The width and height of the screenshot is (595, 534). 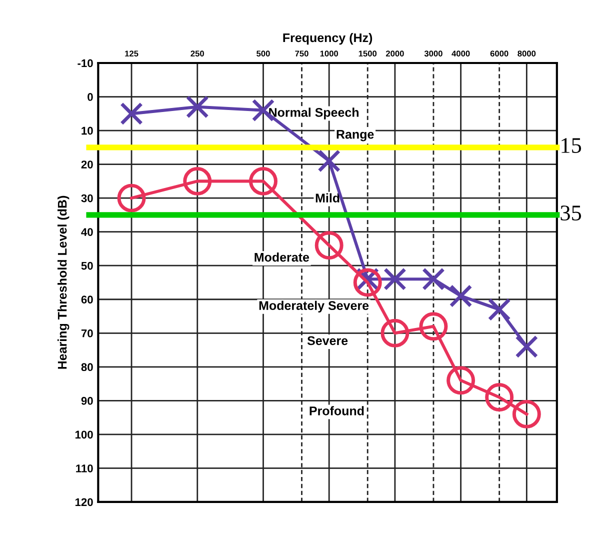 I want to click on y-tick-label: 70, so click(x=87, y=333).